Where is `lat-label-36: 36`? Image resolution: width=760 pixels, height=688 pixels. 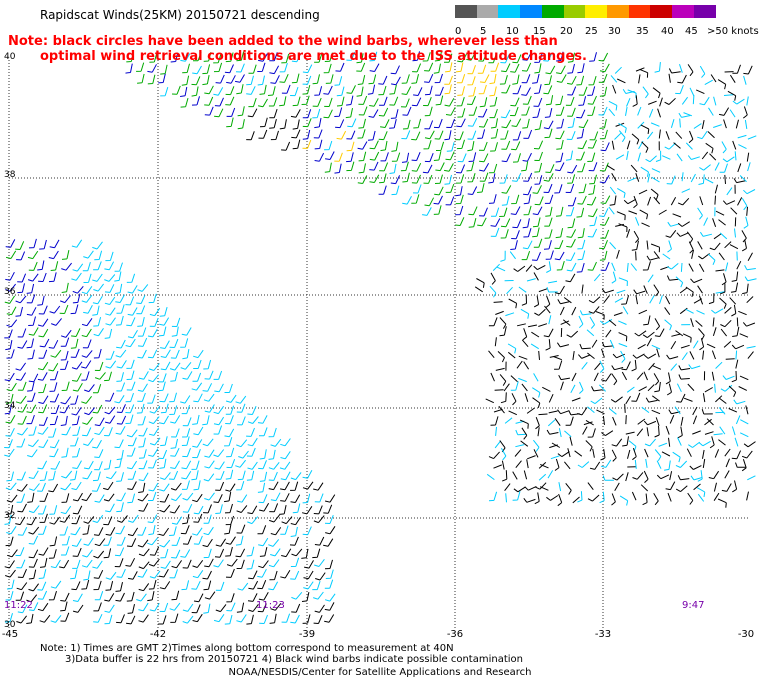
lat-label-36: 36 is located at coordinates (10, 292).